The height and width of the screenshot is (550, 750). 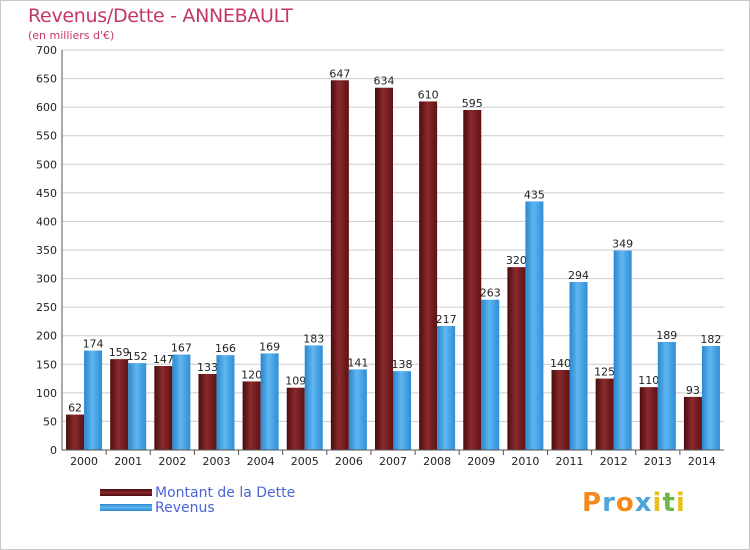 What do you see at coordinates (53, 450) in the screenshot?
I see `y-tick-label: 0` at bounding box center [53, 450].